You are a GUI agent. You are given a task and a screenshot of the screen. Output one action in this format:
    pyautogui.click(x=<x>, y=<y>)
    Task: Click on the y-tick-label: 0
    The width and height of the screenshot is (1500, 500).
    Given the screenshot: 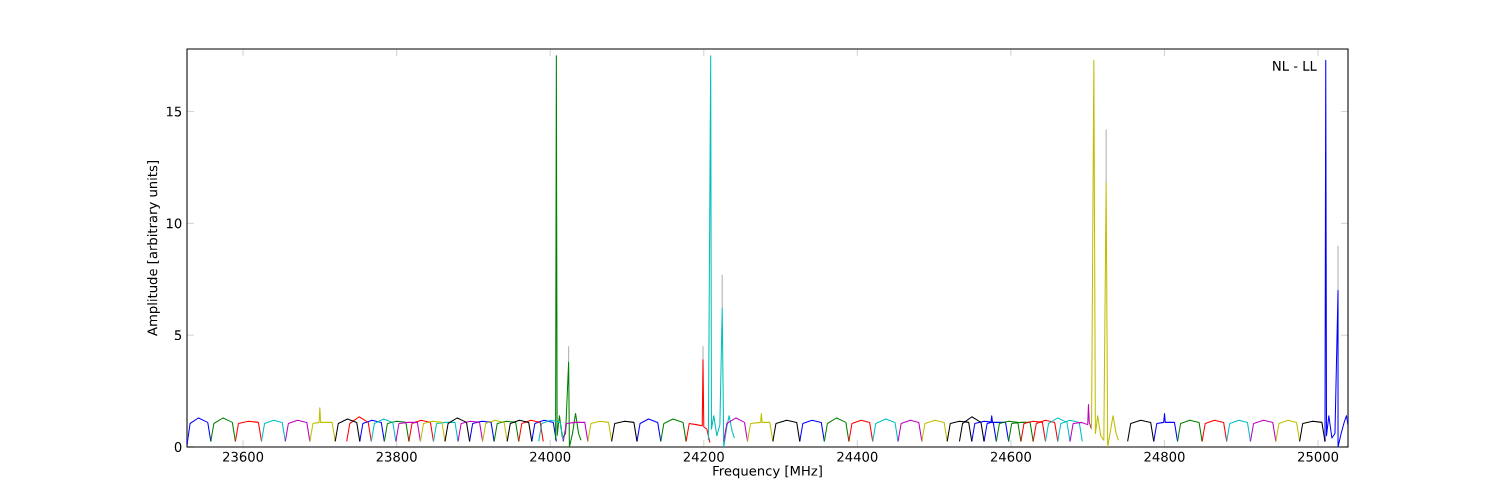 What is the action you would take?
    pyautogui.click(x=178, y=447)
    